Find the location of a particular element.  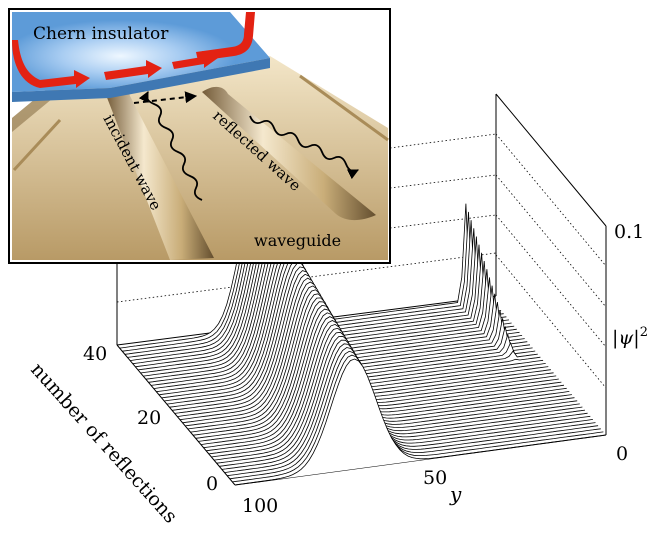

r-tick-0: 0 is located at coordinates (212, 484).